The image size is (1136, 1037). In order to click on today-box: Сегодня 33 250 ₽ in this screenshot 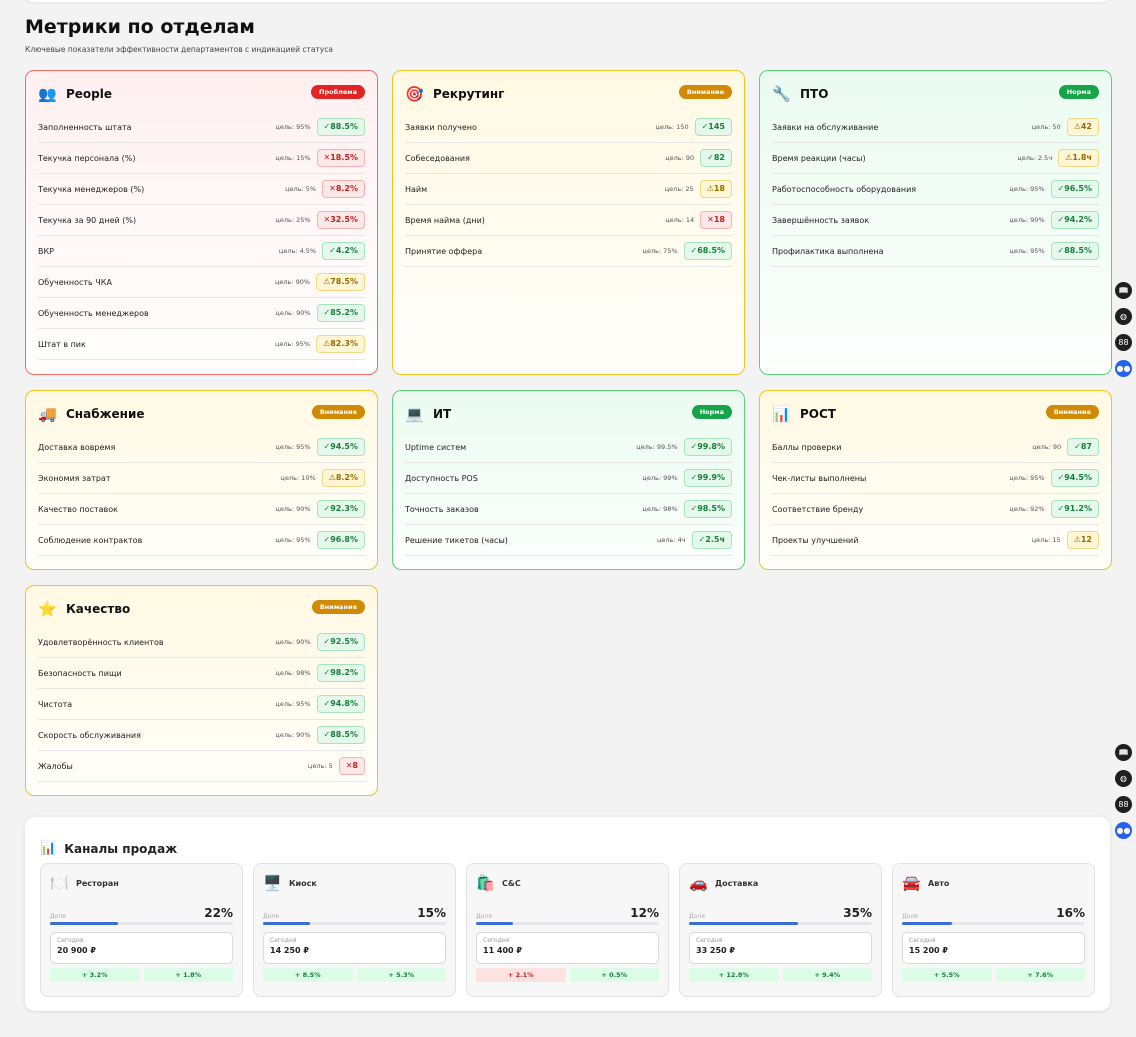, I will do `click(780, 948)`.